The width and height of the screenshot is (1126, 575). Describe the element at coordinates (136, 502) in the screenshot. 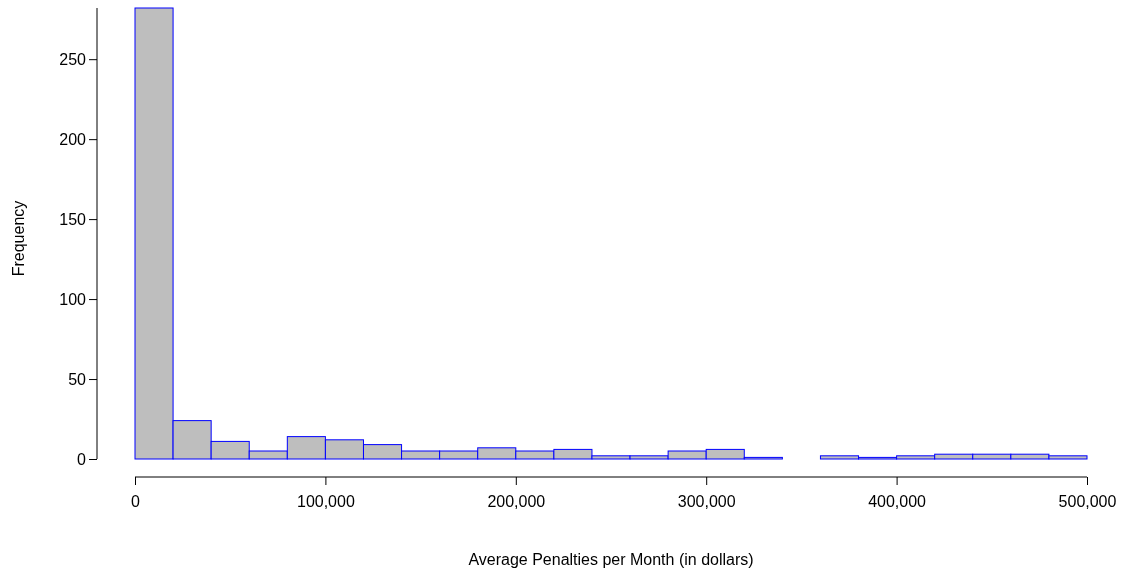

I see `x-tick-label: 0` at that location.